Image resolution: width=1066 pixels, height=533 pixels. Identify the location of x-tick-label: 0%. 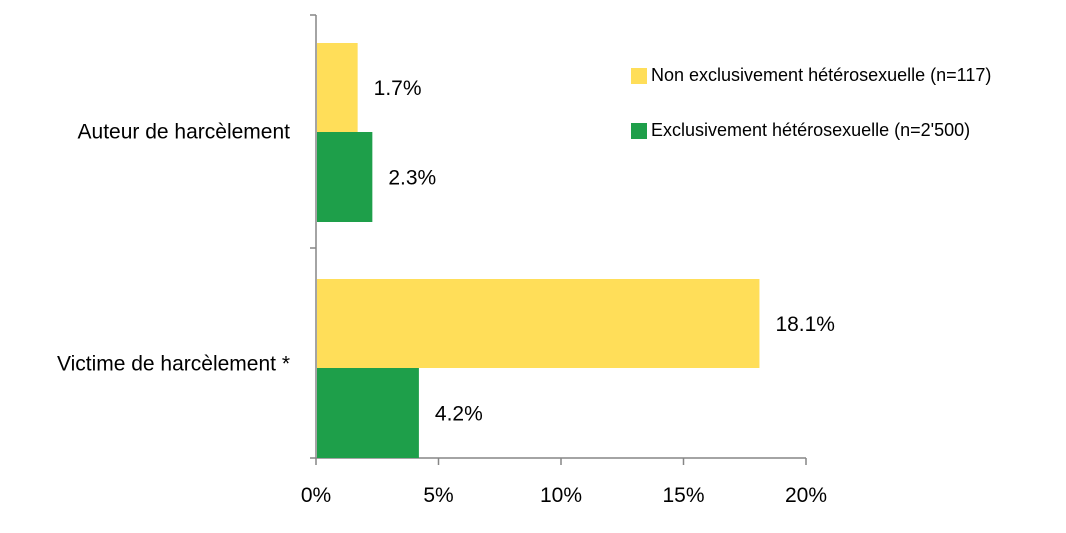
(316, 495).